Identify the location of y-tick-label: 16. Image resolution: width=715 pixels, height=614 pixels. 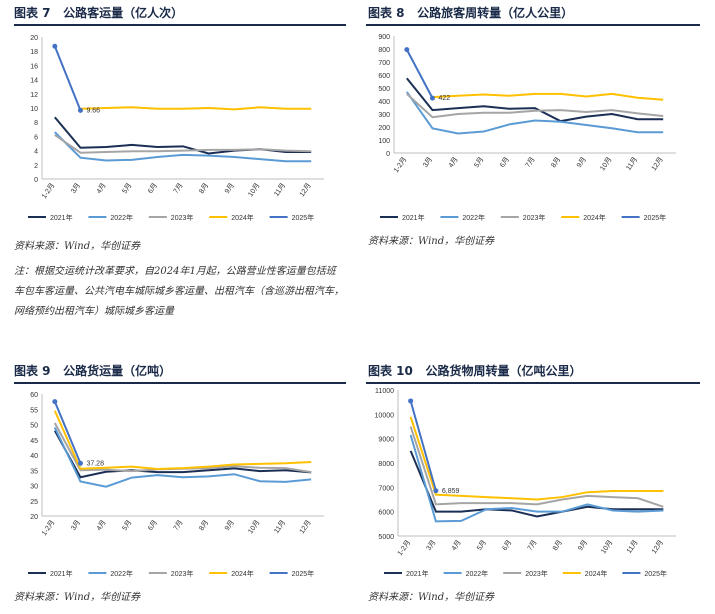
(34, 66).